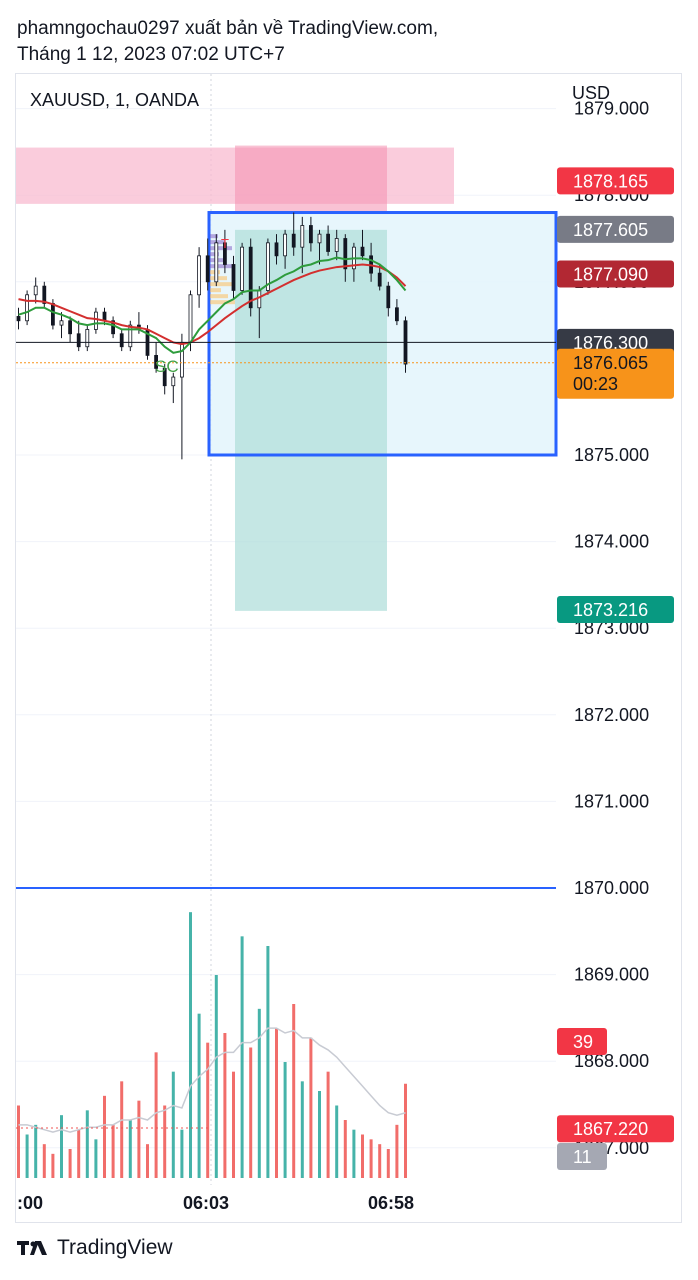 The height and width of the screenshot is (1280, 698). What do you see at coordinates (615, 373) in the screenshot?
I see `current-price-badge` at bounding box center [615, 373].